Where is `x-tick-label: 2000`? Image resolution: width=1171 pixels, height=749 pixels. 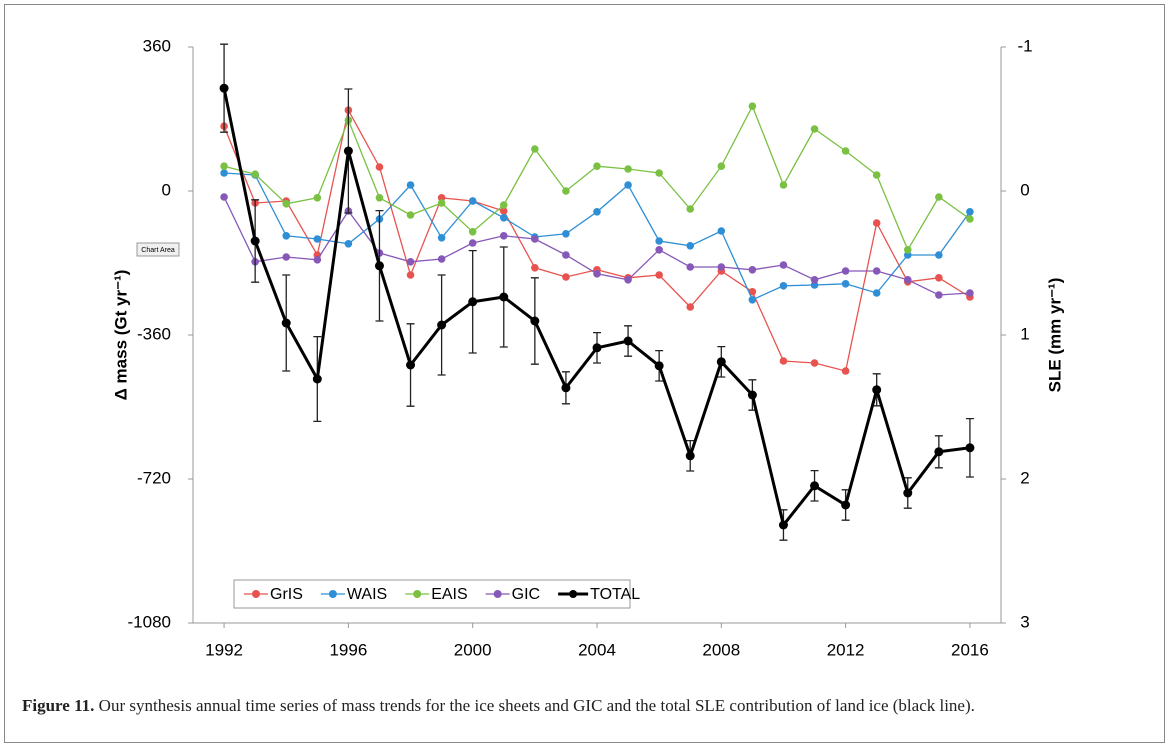 x-tick-label: 2000 is located at coordinates (473, 649).